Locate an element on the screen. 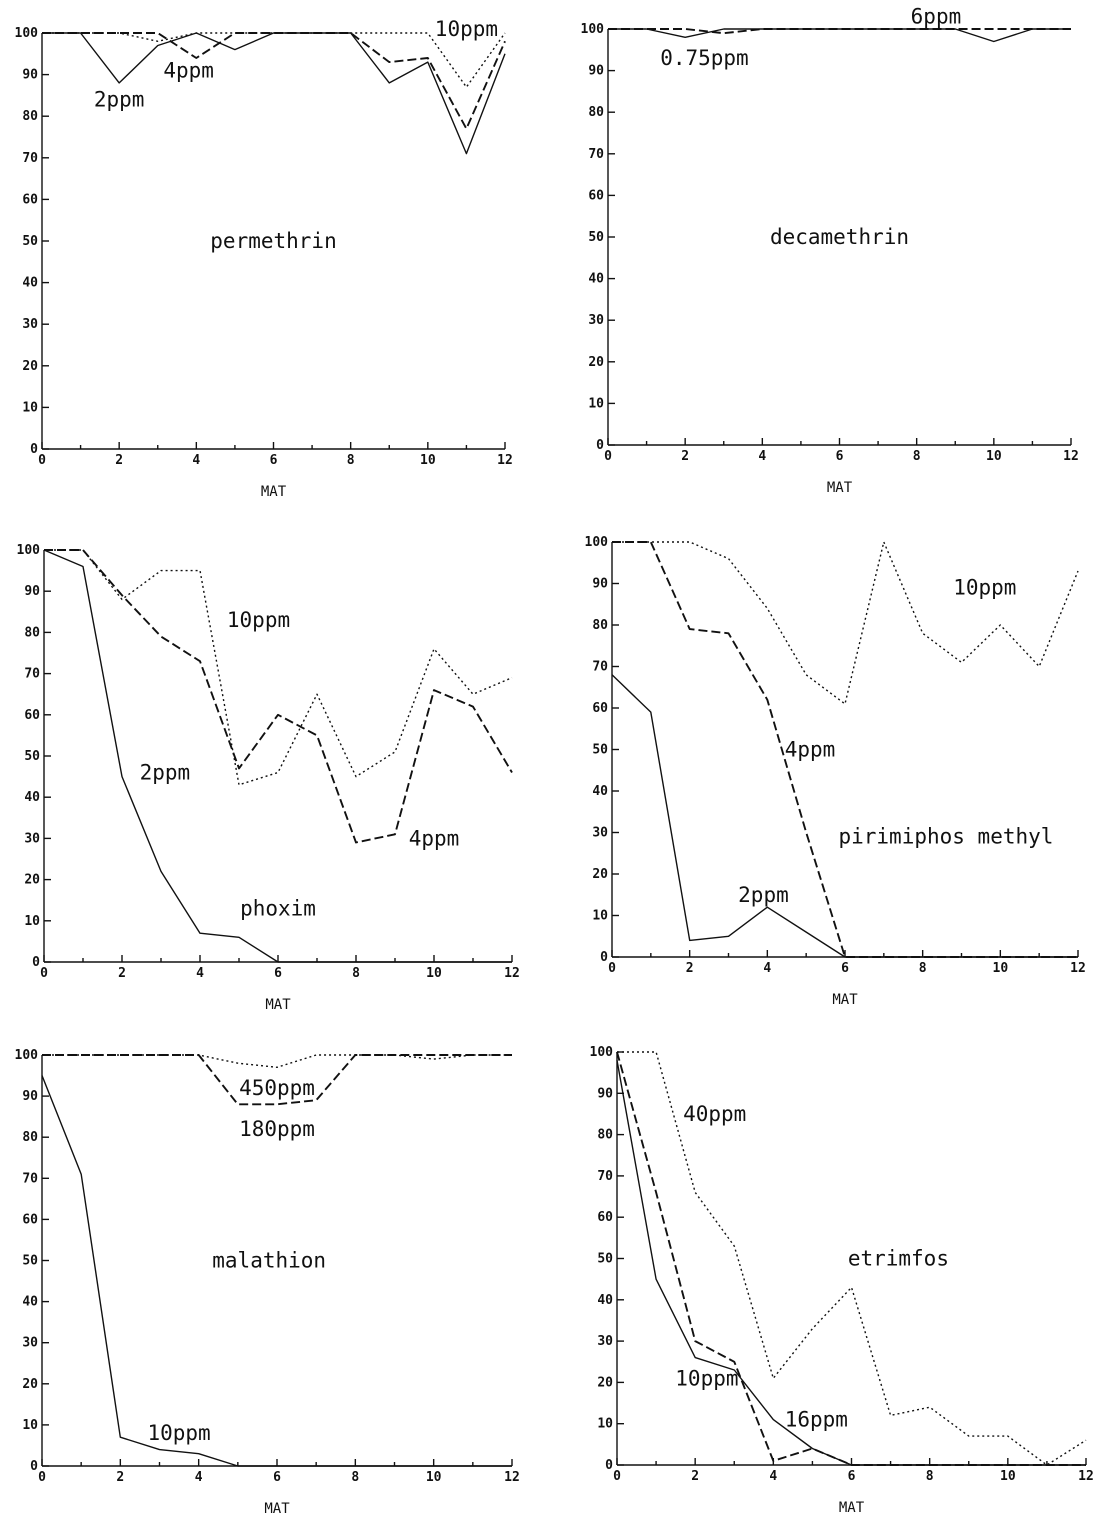  annotation-label: 40ppm is located at coordinates (714, 1114).